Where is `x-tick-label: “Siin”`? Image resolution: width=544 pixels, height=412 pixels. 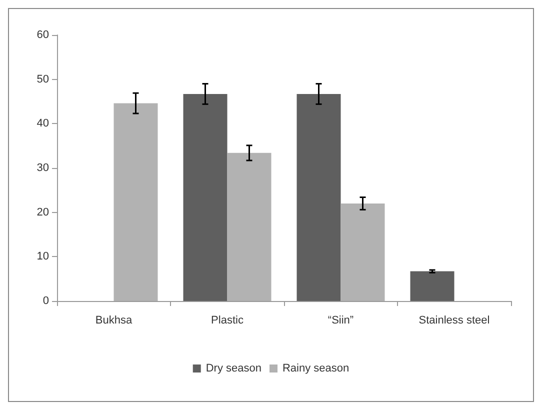
x-tick-label: “Siin” is located at coordinates (341, 320).